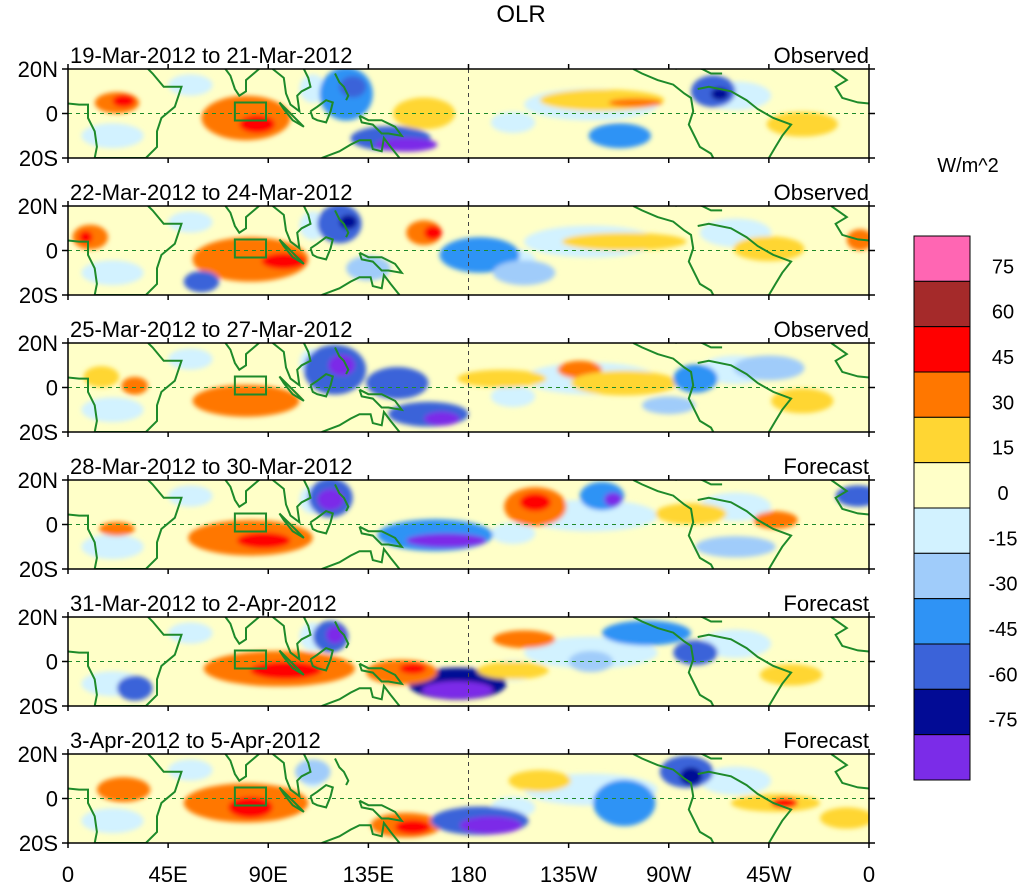  I want to click on panel-date-range: 28-Mar-2012 to 30-Mar-2012, so click(211, 466).